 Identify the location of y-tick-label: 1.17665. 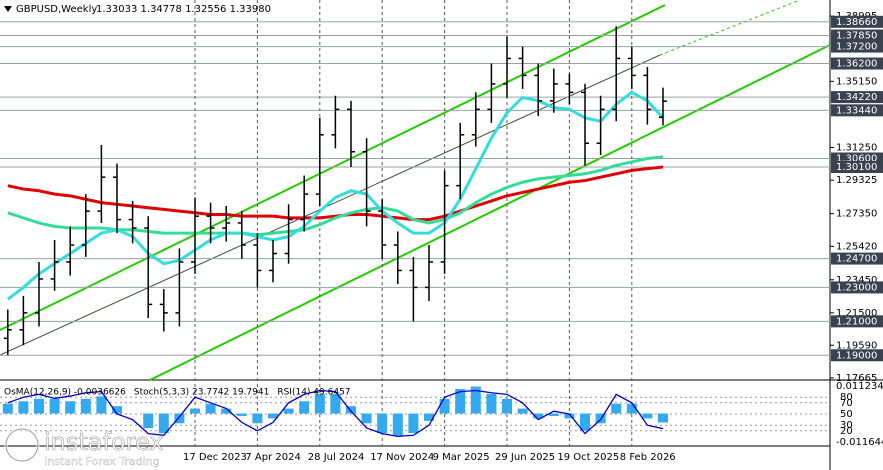
(856, 378).